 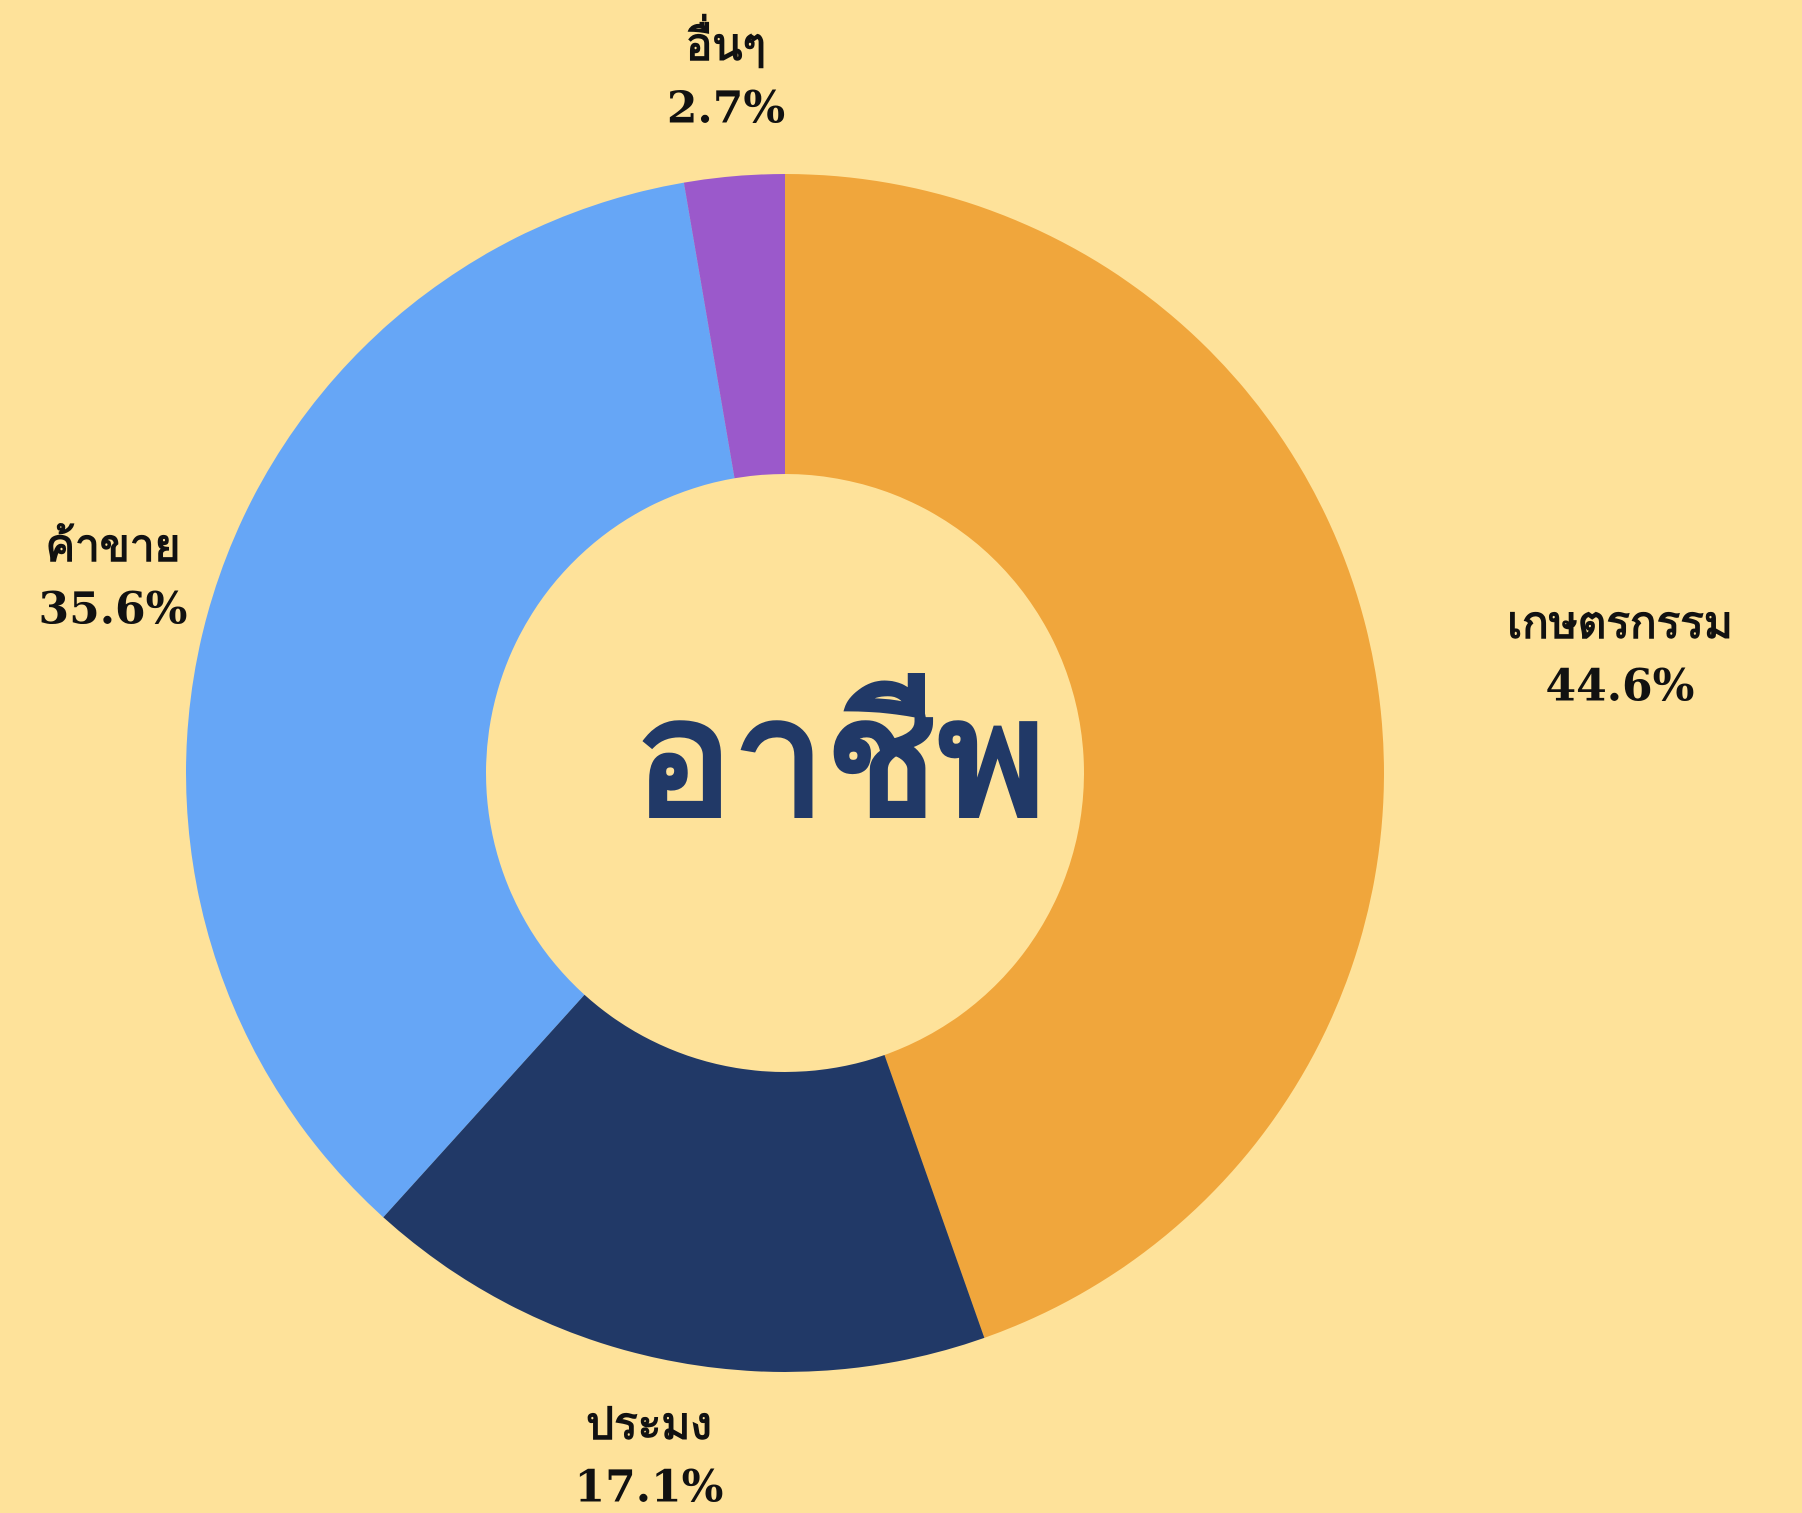 What do you see at coordinates (726, 42) in the screenshot?
I see `slice-label: อื่นๆ` at bounding box center [726, 42].